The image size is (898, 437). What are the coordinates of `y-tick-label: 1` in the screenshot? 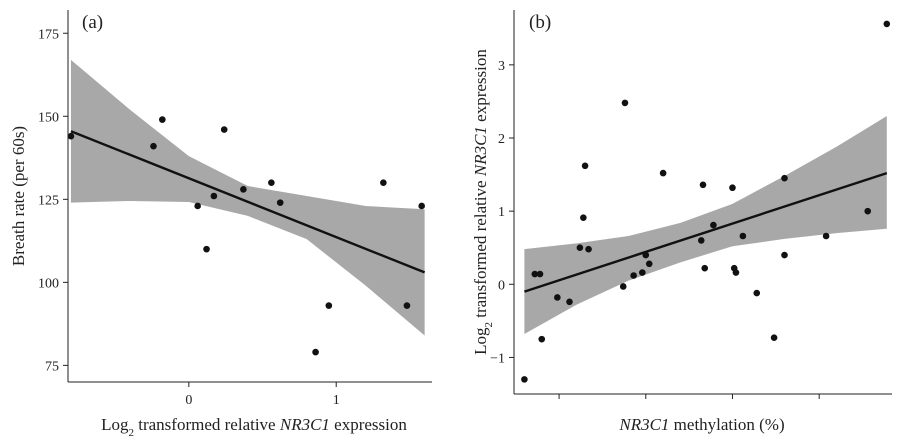 It's located at (501, 212).